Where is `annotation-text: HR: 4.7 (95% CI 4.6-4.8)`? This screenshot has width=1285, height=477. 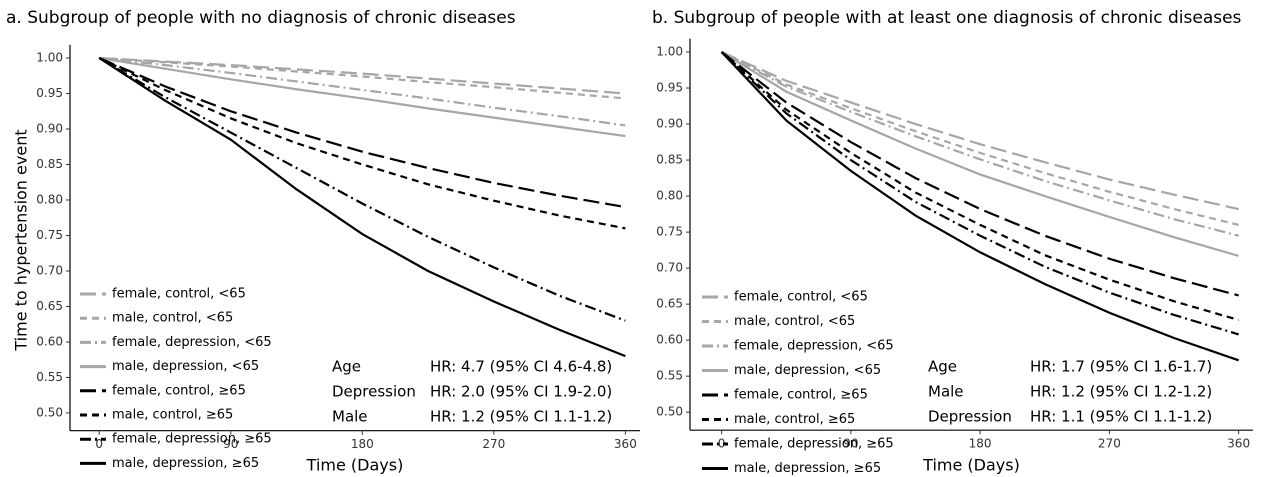 annotation-text: HR: 4.7 (95% CI 4.6-4.8) is located at coordinates (521, 367).